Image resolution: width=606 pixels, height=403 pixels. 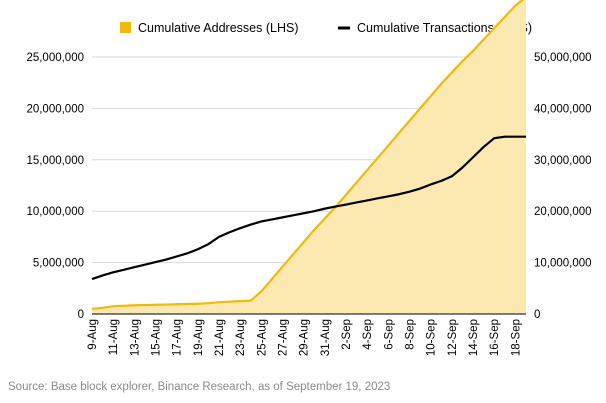 What do you see at coordinates (474, 337) in the screenshot?
I see `x-axis-tick-label: 14-Sep` at bounding box center [474, 337].